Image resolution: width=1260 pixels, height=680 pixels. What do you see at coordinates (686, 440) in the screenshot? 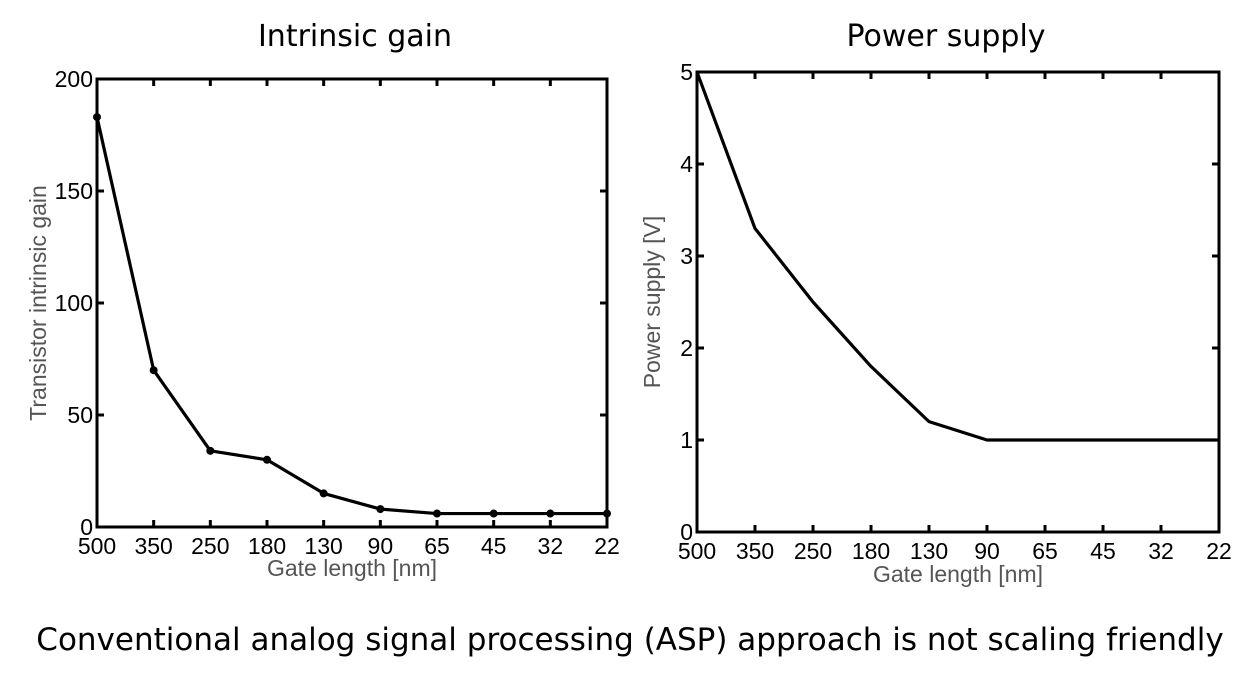
I see `y-tick-label: 1` at bounding box center [686, 440].